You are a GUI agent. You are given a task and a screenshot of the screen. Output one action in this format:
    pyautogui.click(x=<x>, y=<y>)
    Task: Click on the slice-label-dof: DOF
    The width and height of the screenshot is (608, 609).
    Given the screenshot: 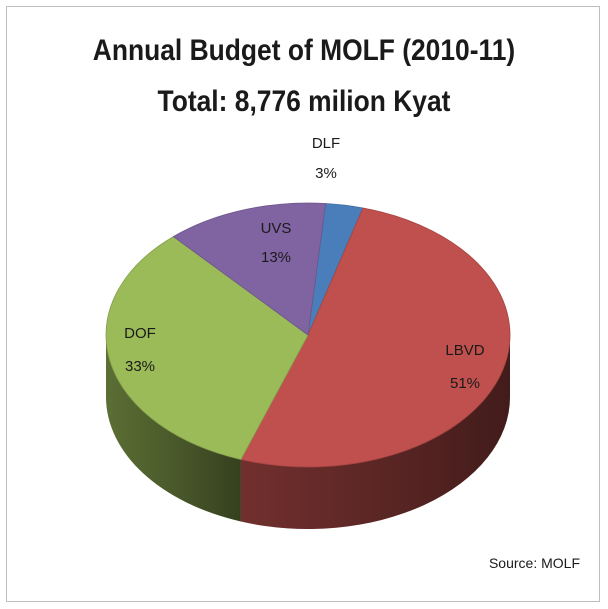 What is the action you would take?
    pyautogui.click(x=140, y=333)
    